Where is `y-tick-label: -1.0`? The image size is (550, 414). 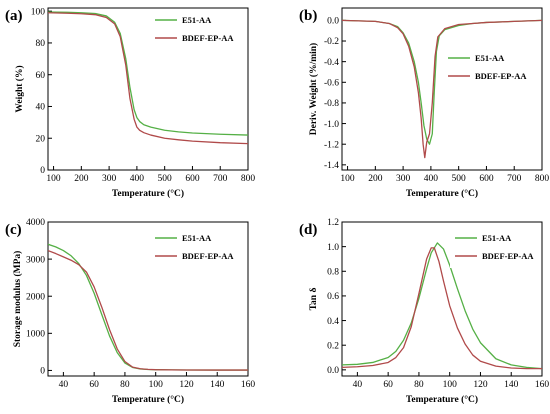 y-tick-label: -1.0 is located at coordinates (331, 125).